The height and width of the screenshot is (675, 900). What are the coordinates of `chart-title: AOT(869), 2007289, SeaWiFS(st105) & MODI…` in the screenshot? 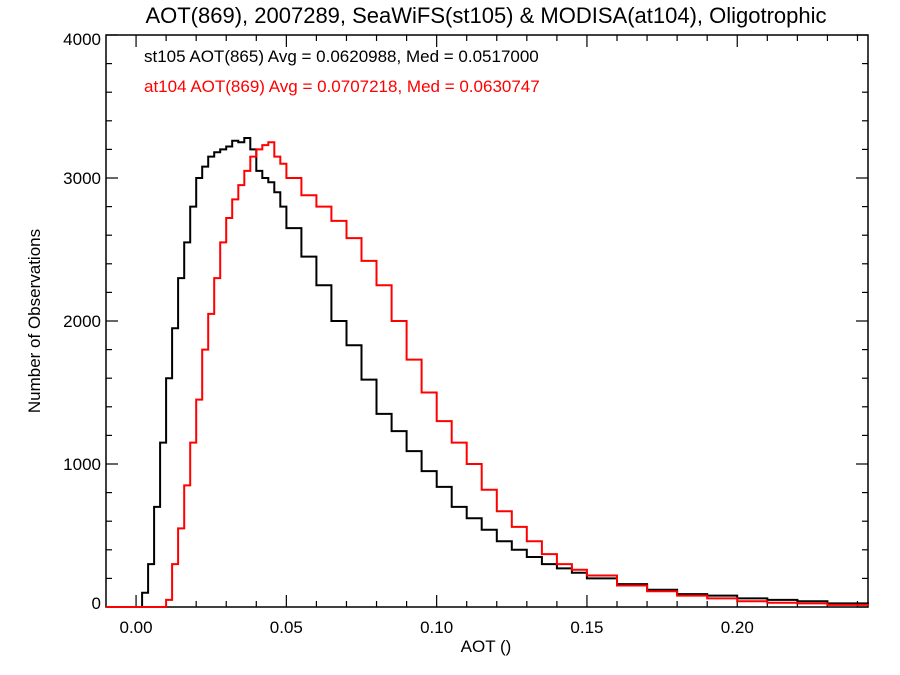 It's located at (485, 15).